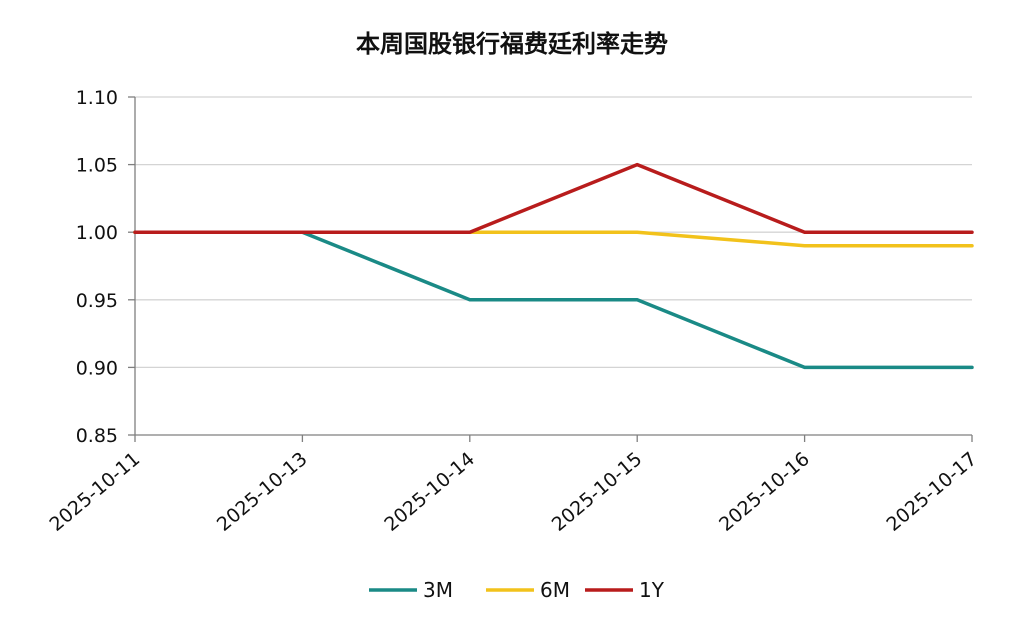 The height and width of the screenshot is (632, 1024). What do you see at coordinates (652, 590) in the screenshot?
I see `legend-label-1y: 1Y` at bounding box center [652, 590].